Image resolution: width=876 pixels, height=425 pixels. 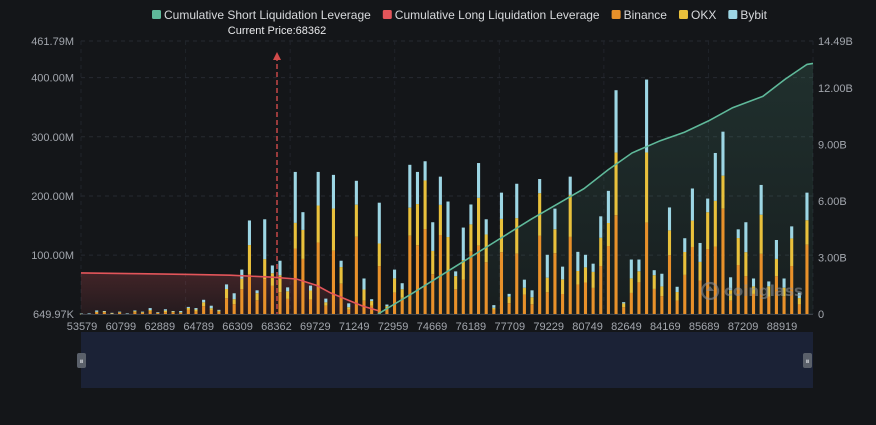 What do you see at coordinates (54, 315) in the screenshot?
I see `y-left-tick-label: 649.97K` at bounding box center [54, 315].